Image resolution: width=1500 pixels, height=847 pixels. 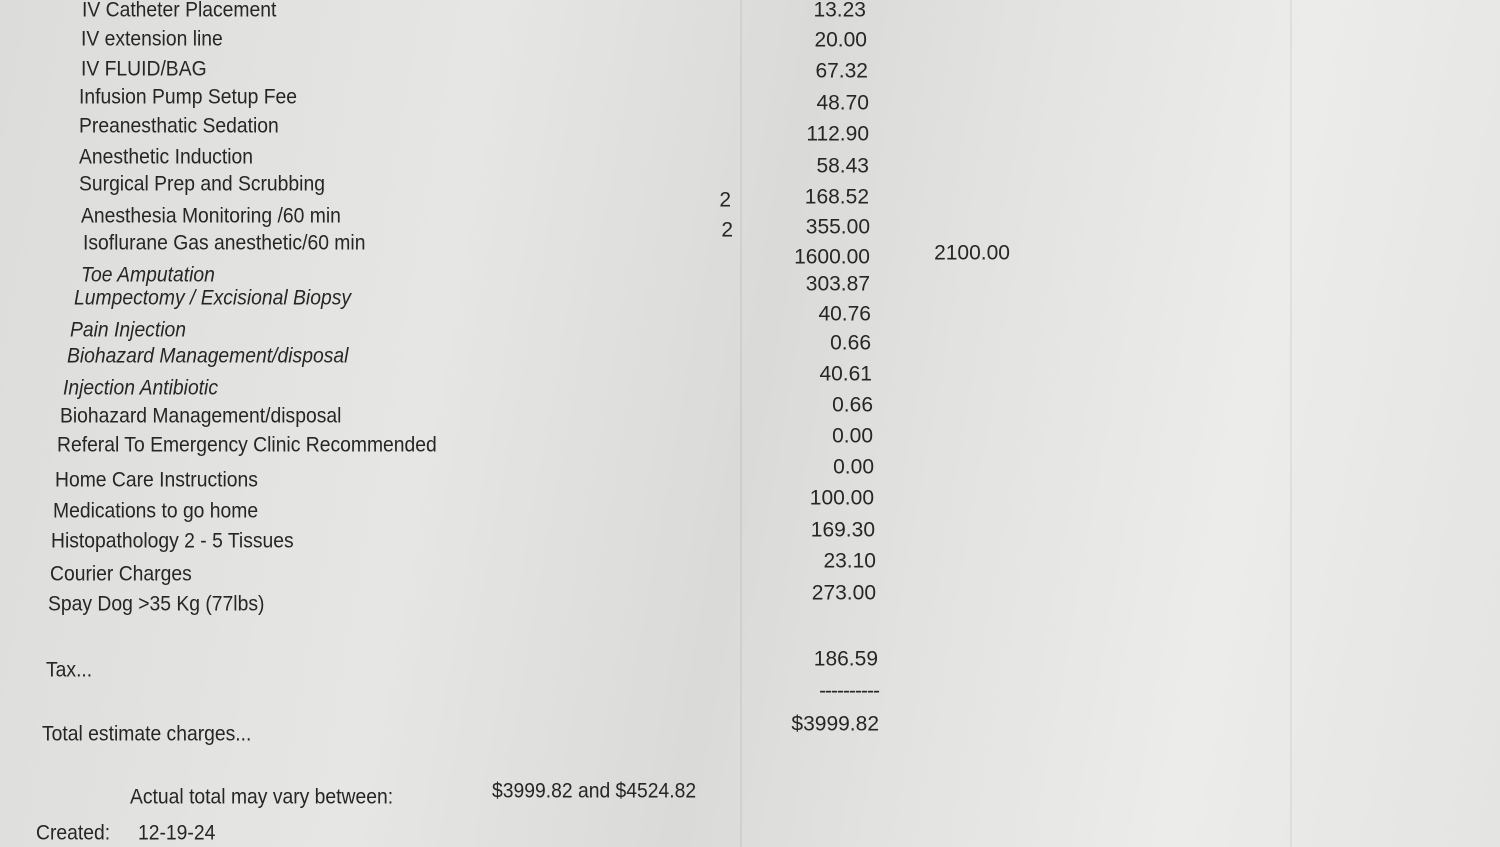 I want to click on line-item-label: Courier Charges, so click(x=121, y=574).